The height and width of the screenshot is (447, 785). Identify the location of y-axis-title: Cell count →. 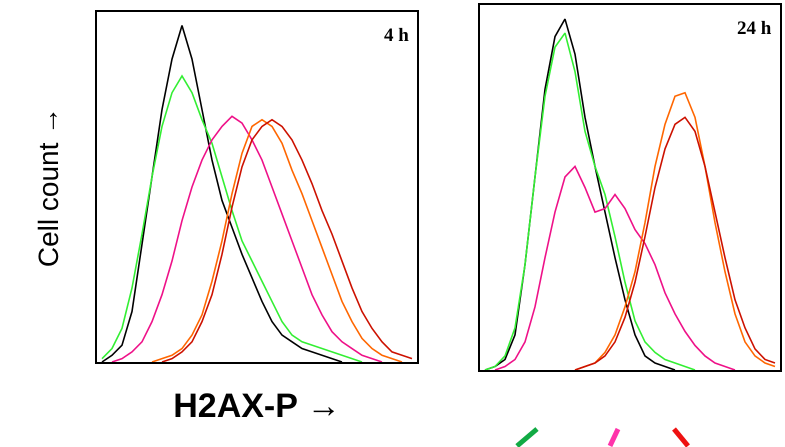
(48, 187).